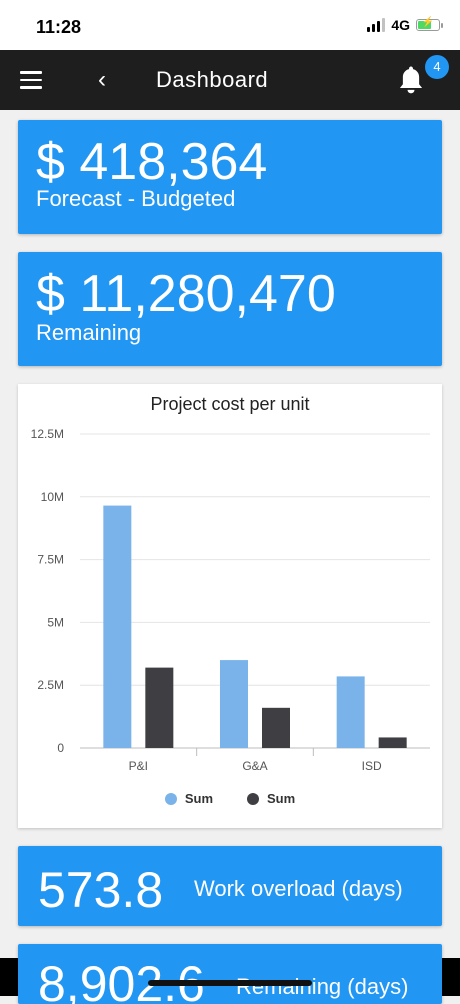  I want to click on kpi-card-remaining: $ 11,280,470 Remaining, so click(230, 309).